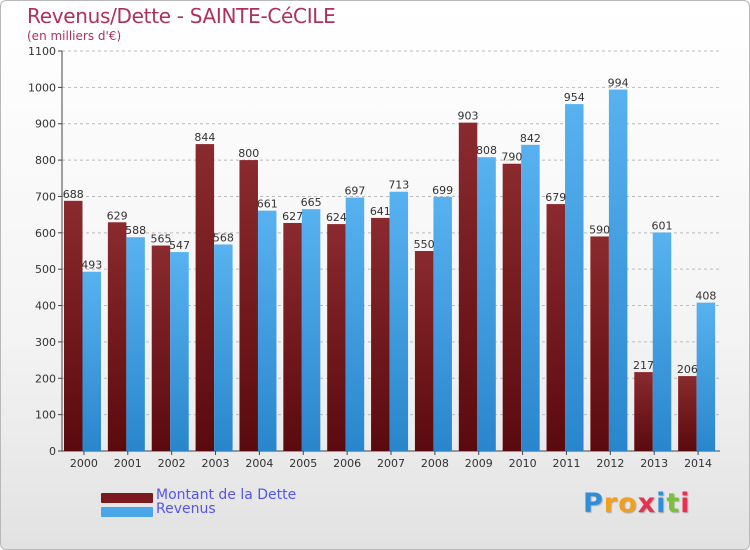 The image size is (750, 550). I want to click on data-label-debt: 565, so click(160, 239).